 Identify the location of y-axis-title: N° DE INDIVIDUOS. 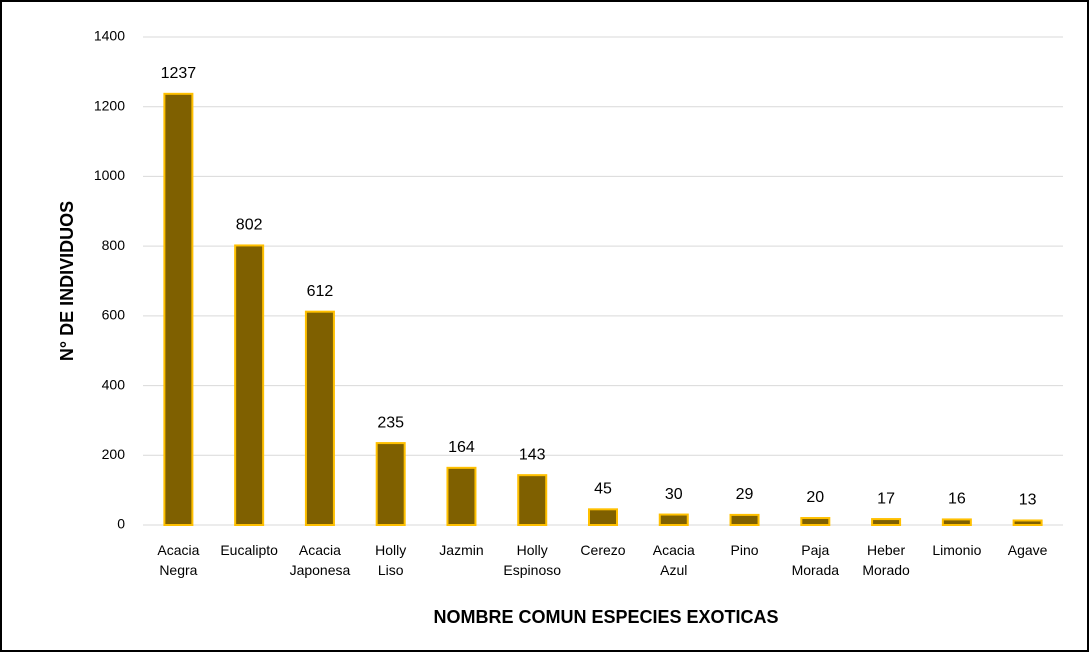
(67, 281).